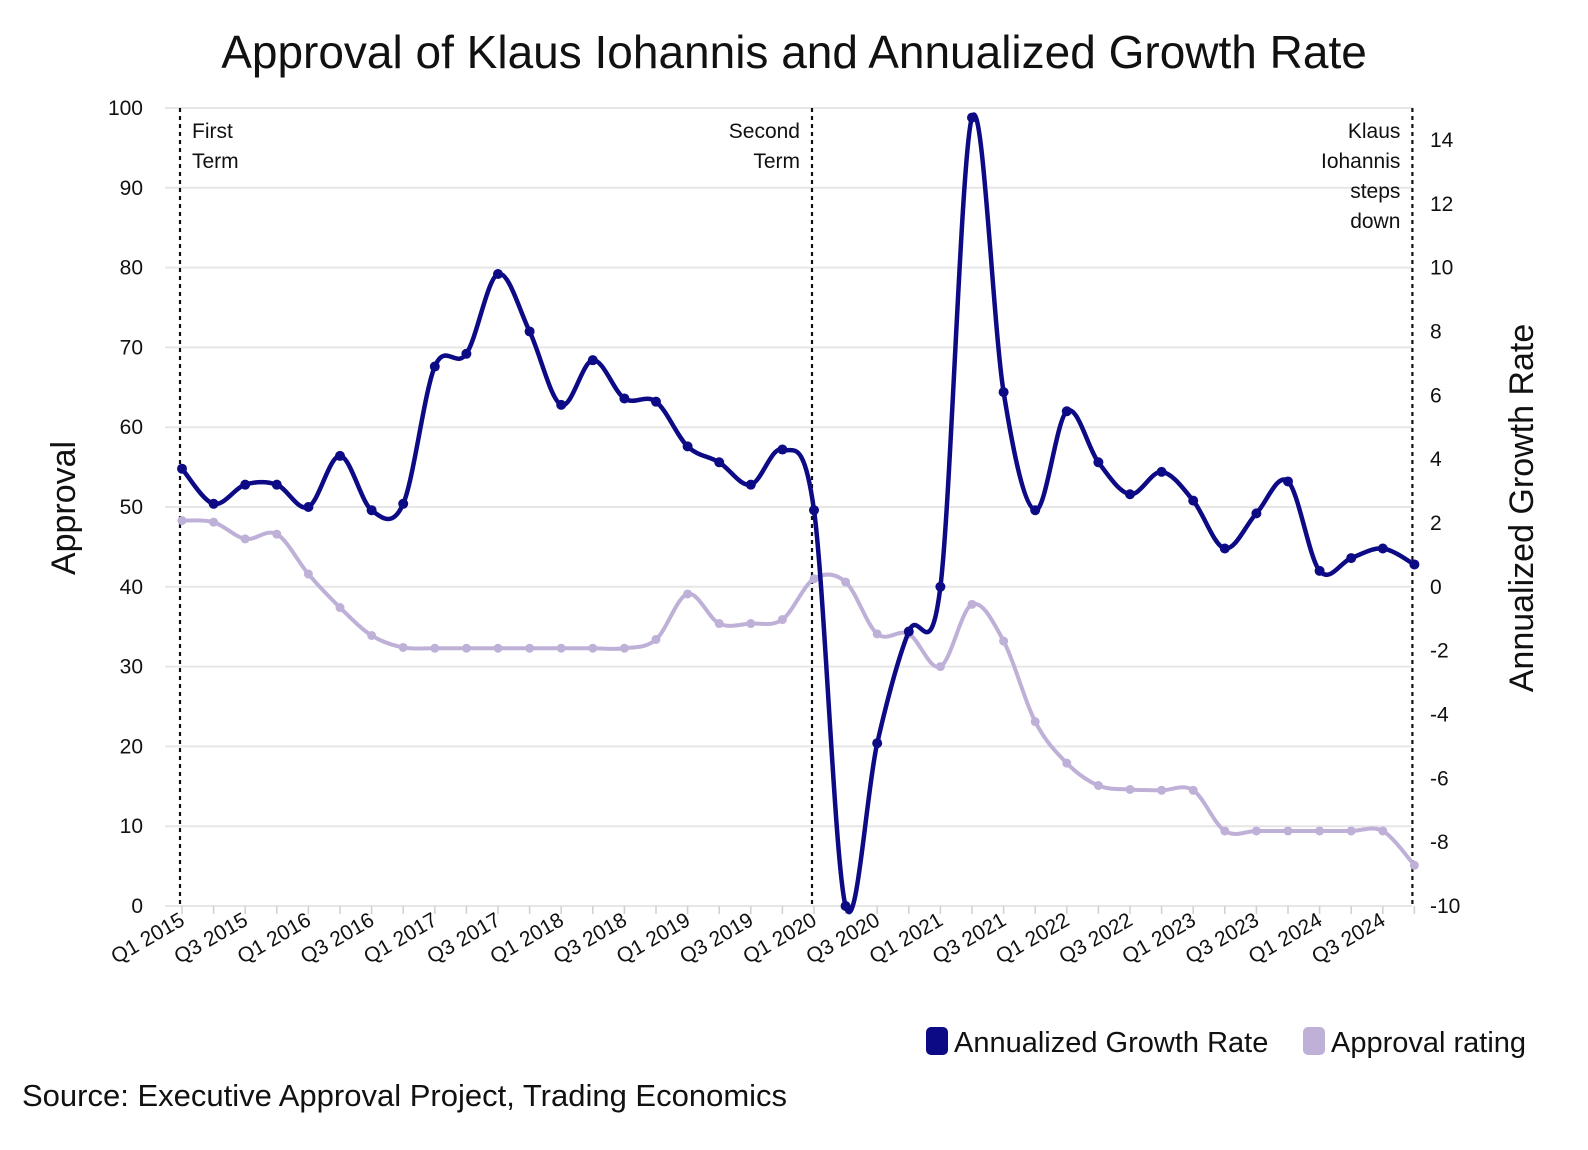  I want to click on right-axis-title: Annualized Growth Rate, so click(1522, 508).